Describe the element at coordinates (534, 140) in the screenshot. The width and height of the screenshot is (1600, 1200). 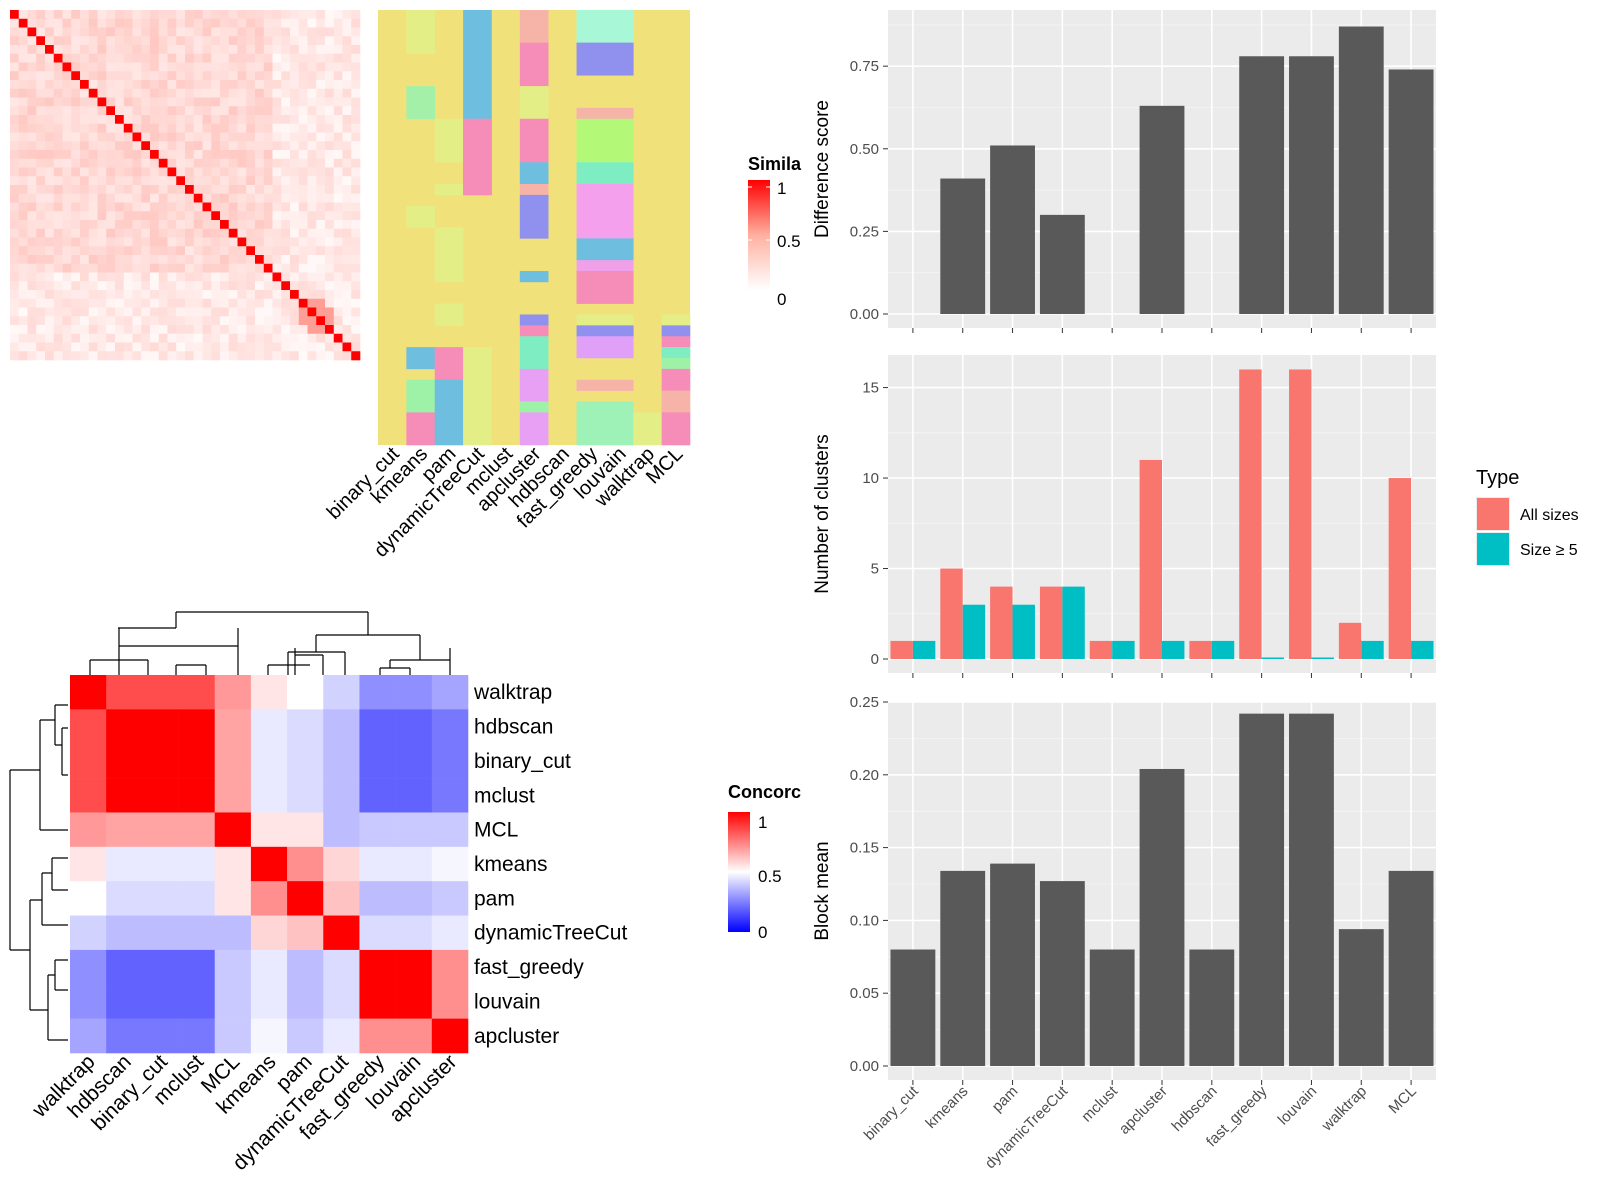
I see `class-cell` at that location.